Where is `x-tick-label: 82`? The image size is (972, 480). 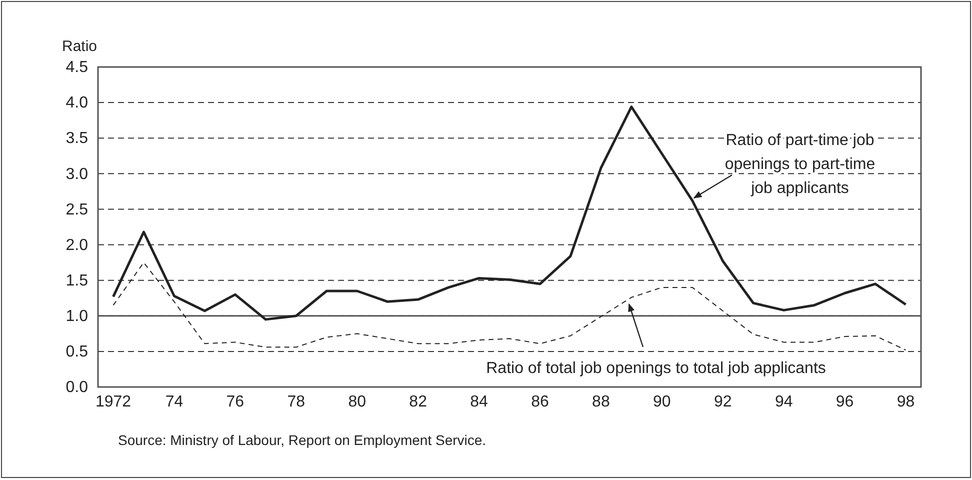
x-tick-label: 82 is located at coordinates (418, 401).